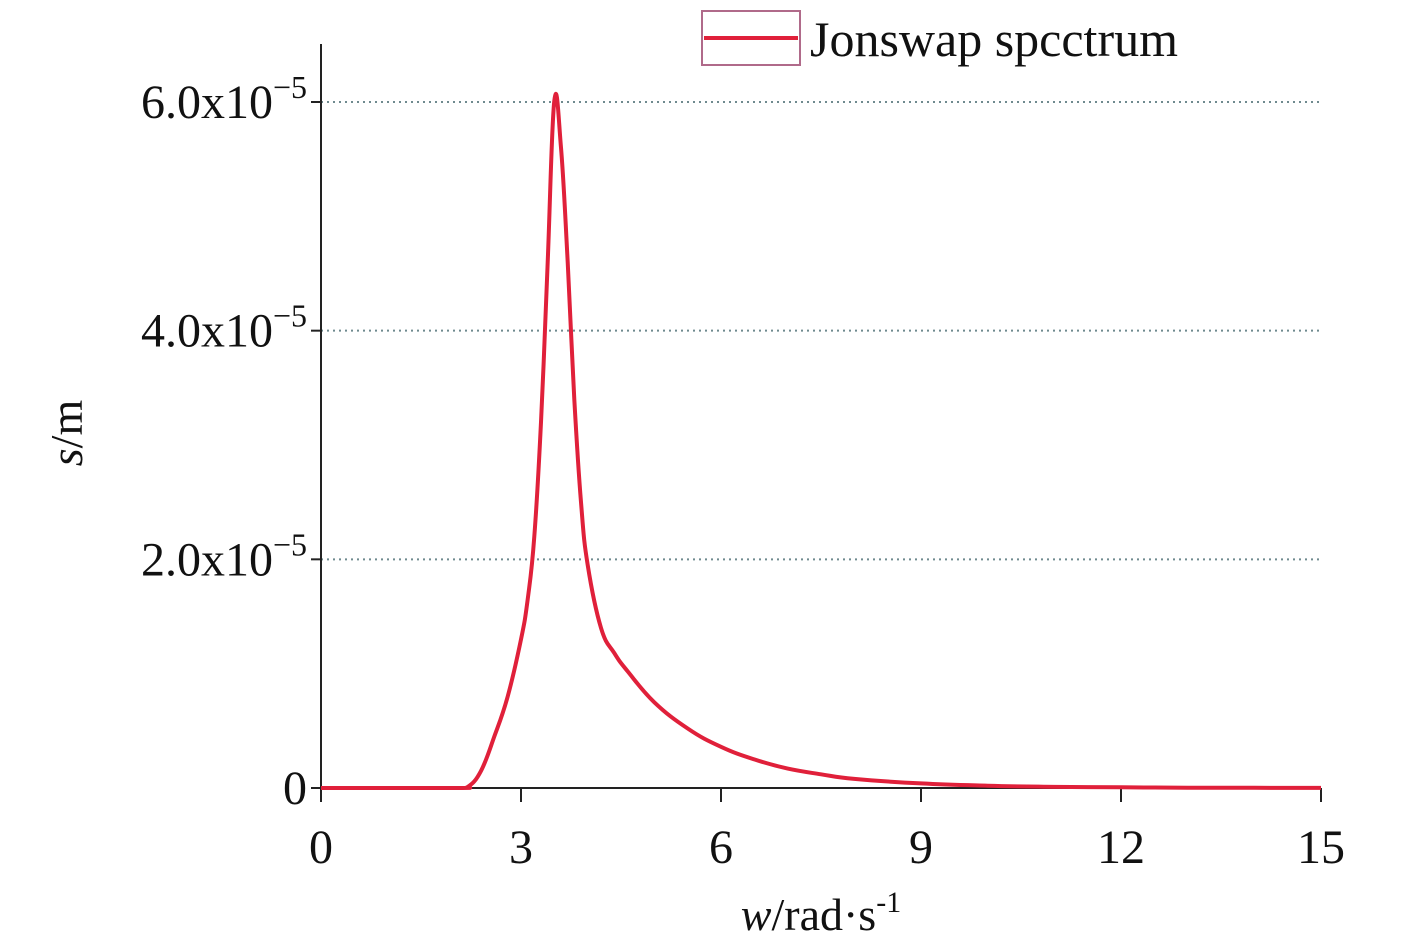 This screenshot has width=1417, height=951. I want to click on x-tick-label: 3, so click(521, 847).